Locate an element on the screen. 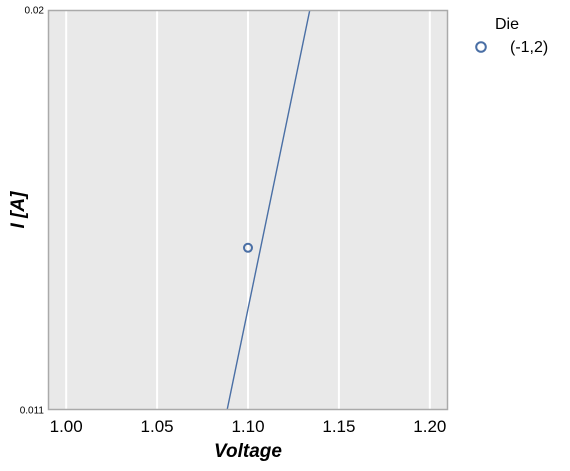 The image size is (570, 471). y-axis-label: I [A] is located at coordinates (18, 210).